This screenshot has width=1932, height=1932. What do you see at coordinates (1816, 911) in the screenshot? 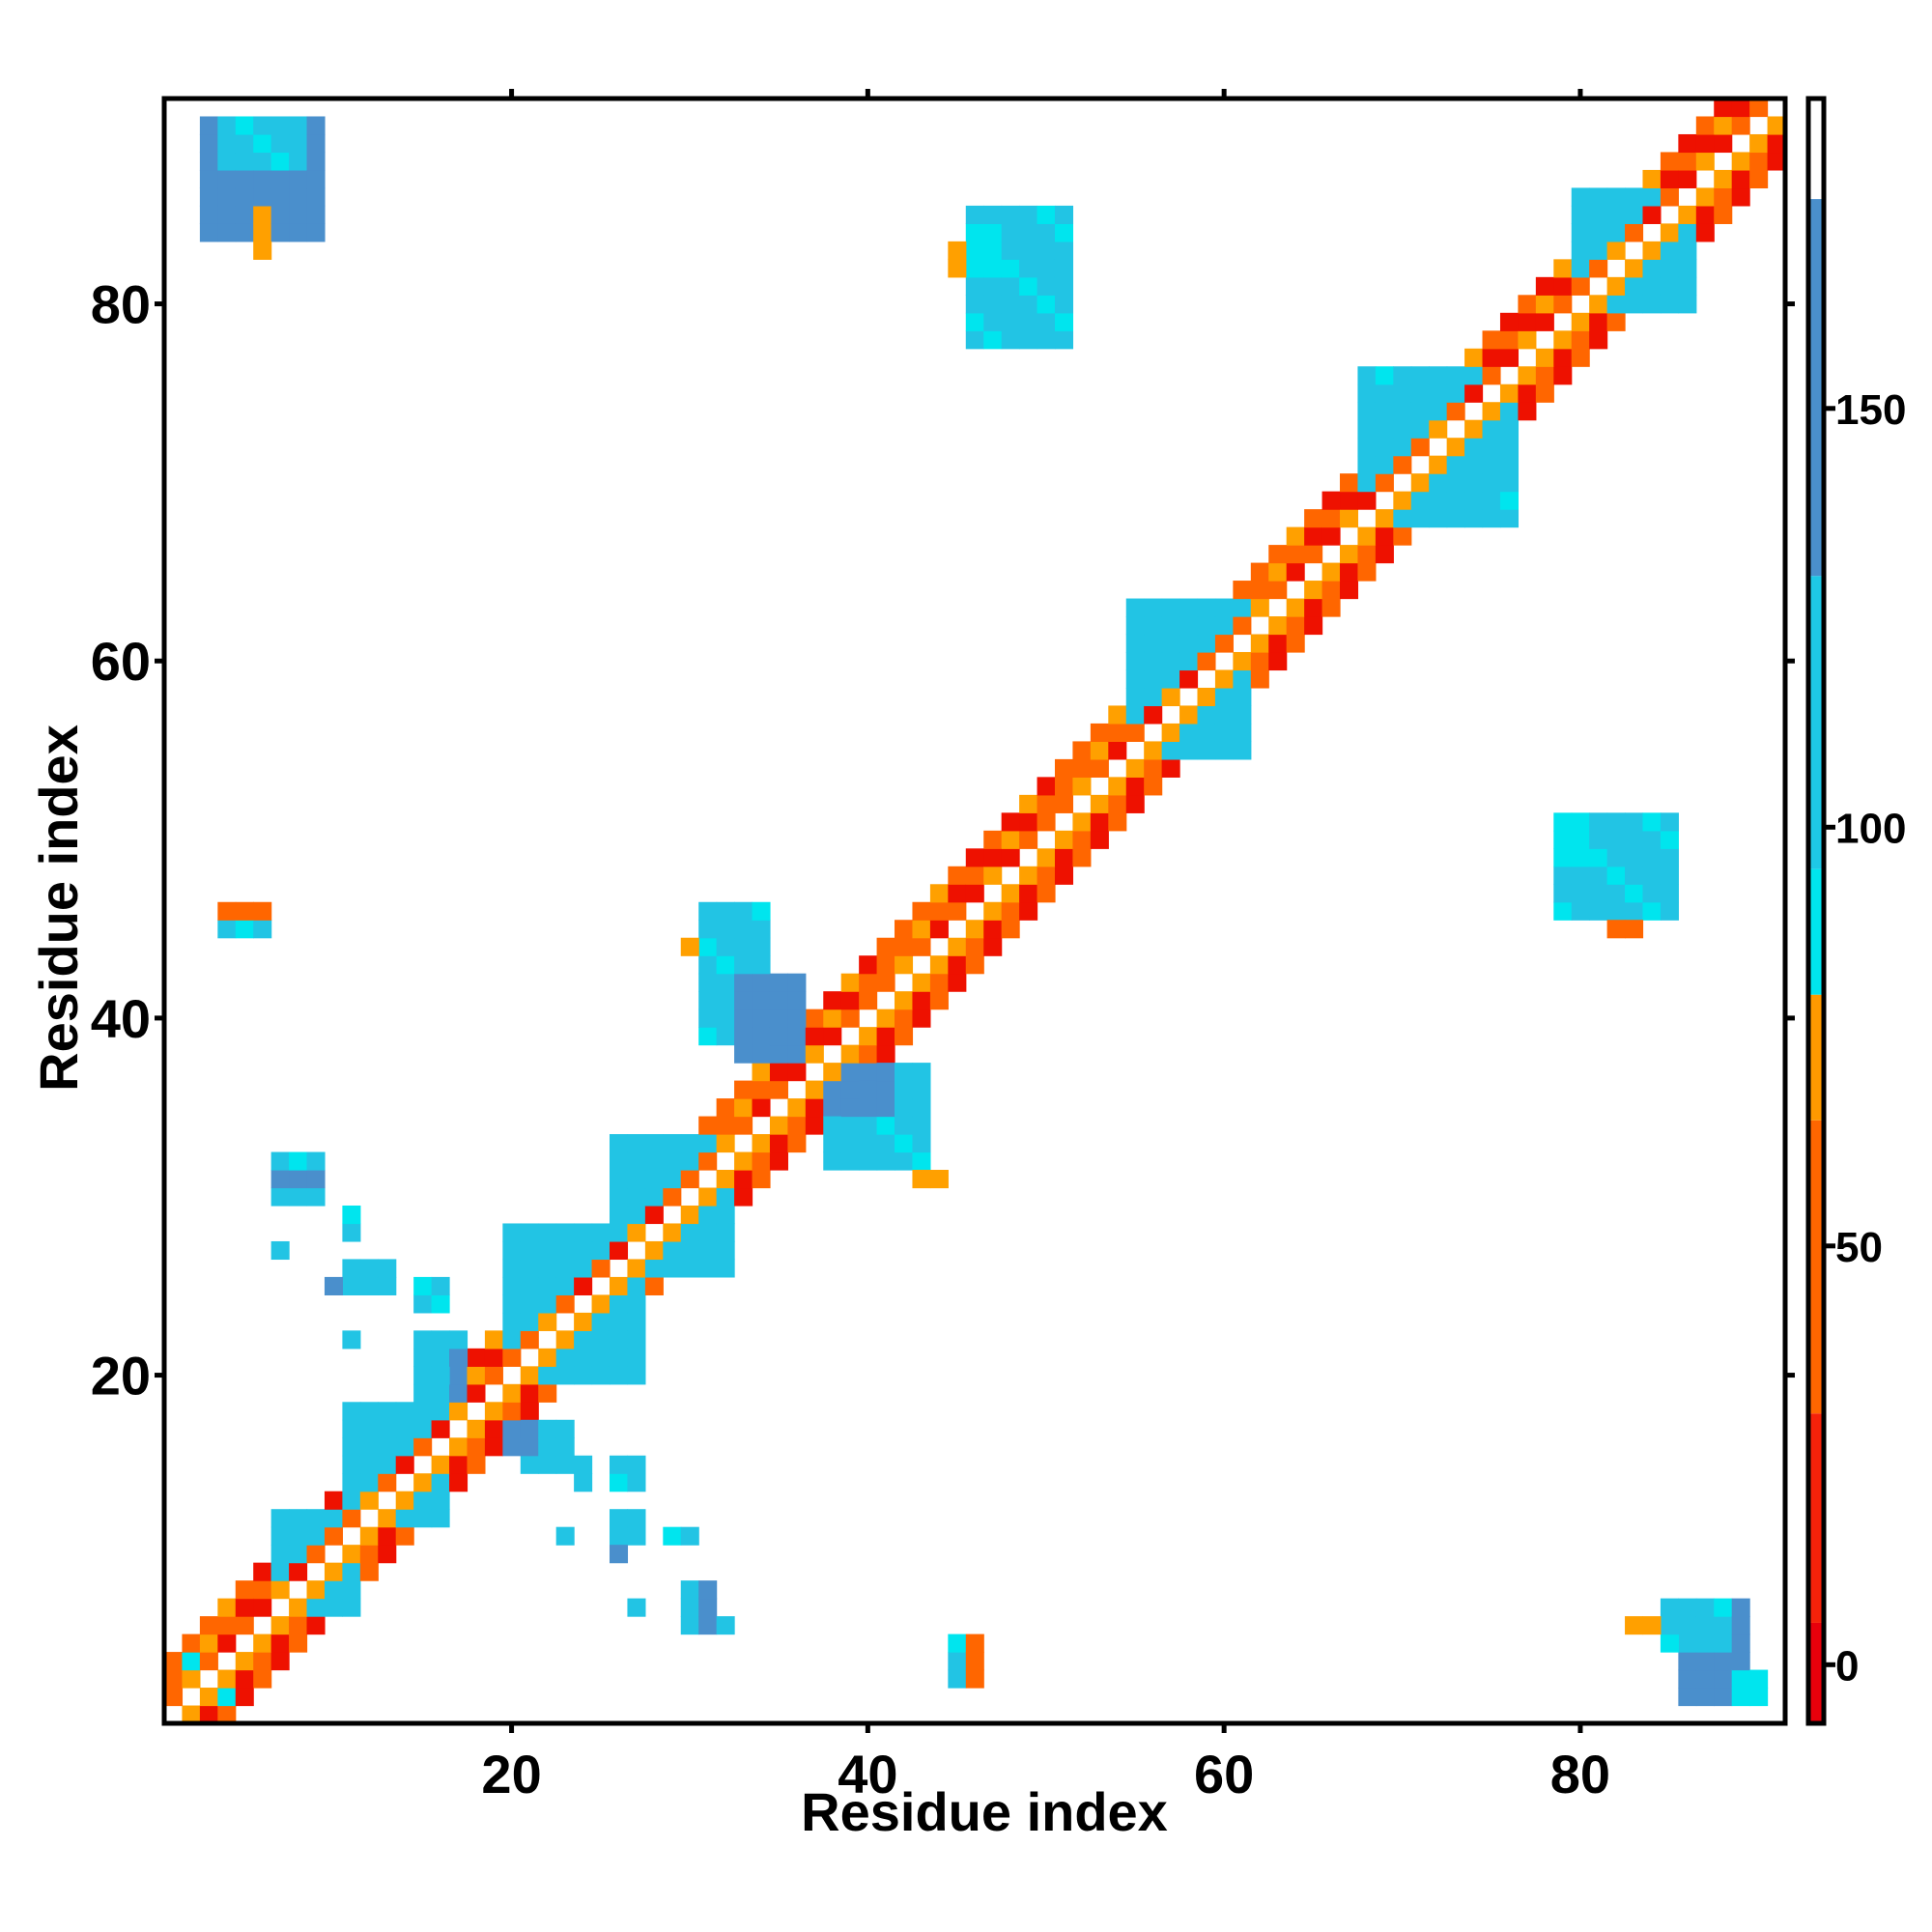
I see `colorbar-frame` at bounding box center [1816, 911].